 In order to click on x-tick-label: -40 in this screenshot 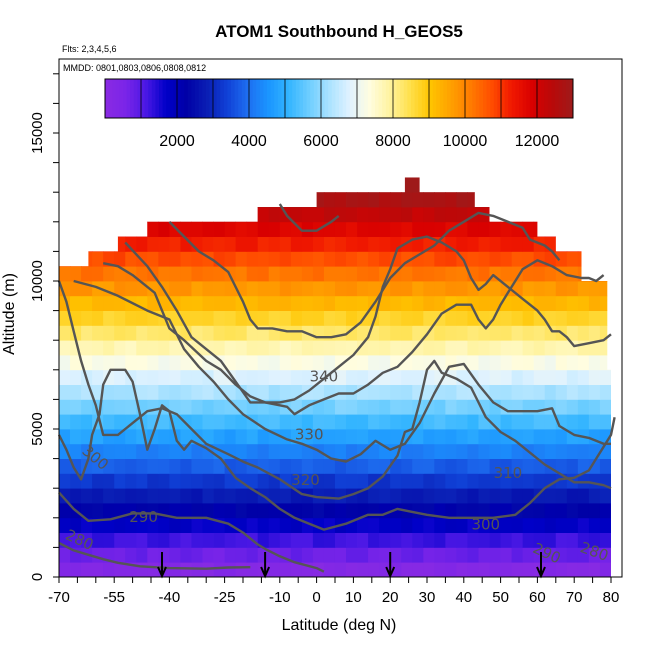, I will do `click(170, 597)`.